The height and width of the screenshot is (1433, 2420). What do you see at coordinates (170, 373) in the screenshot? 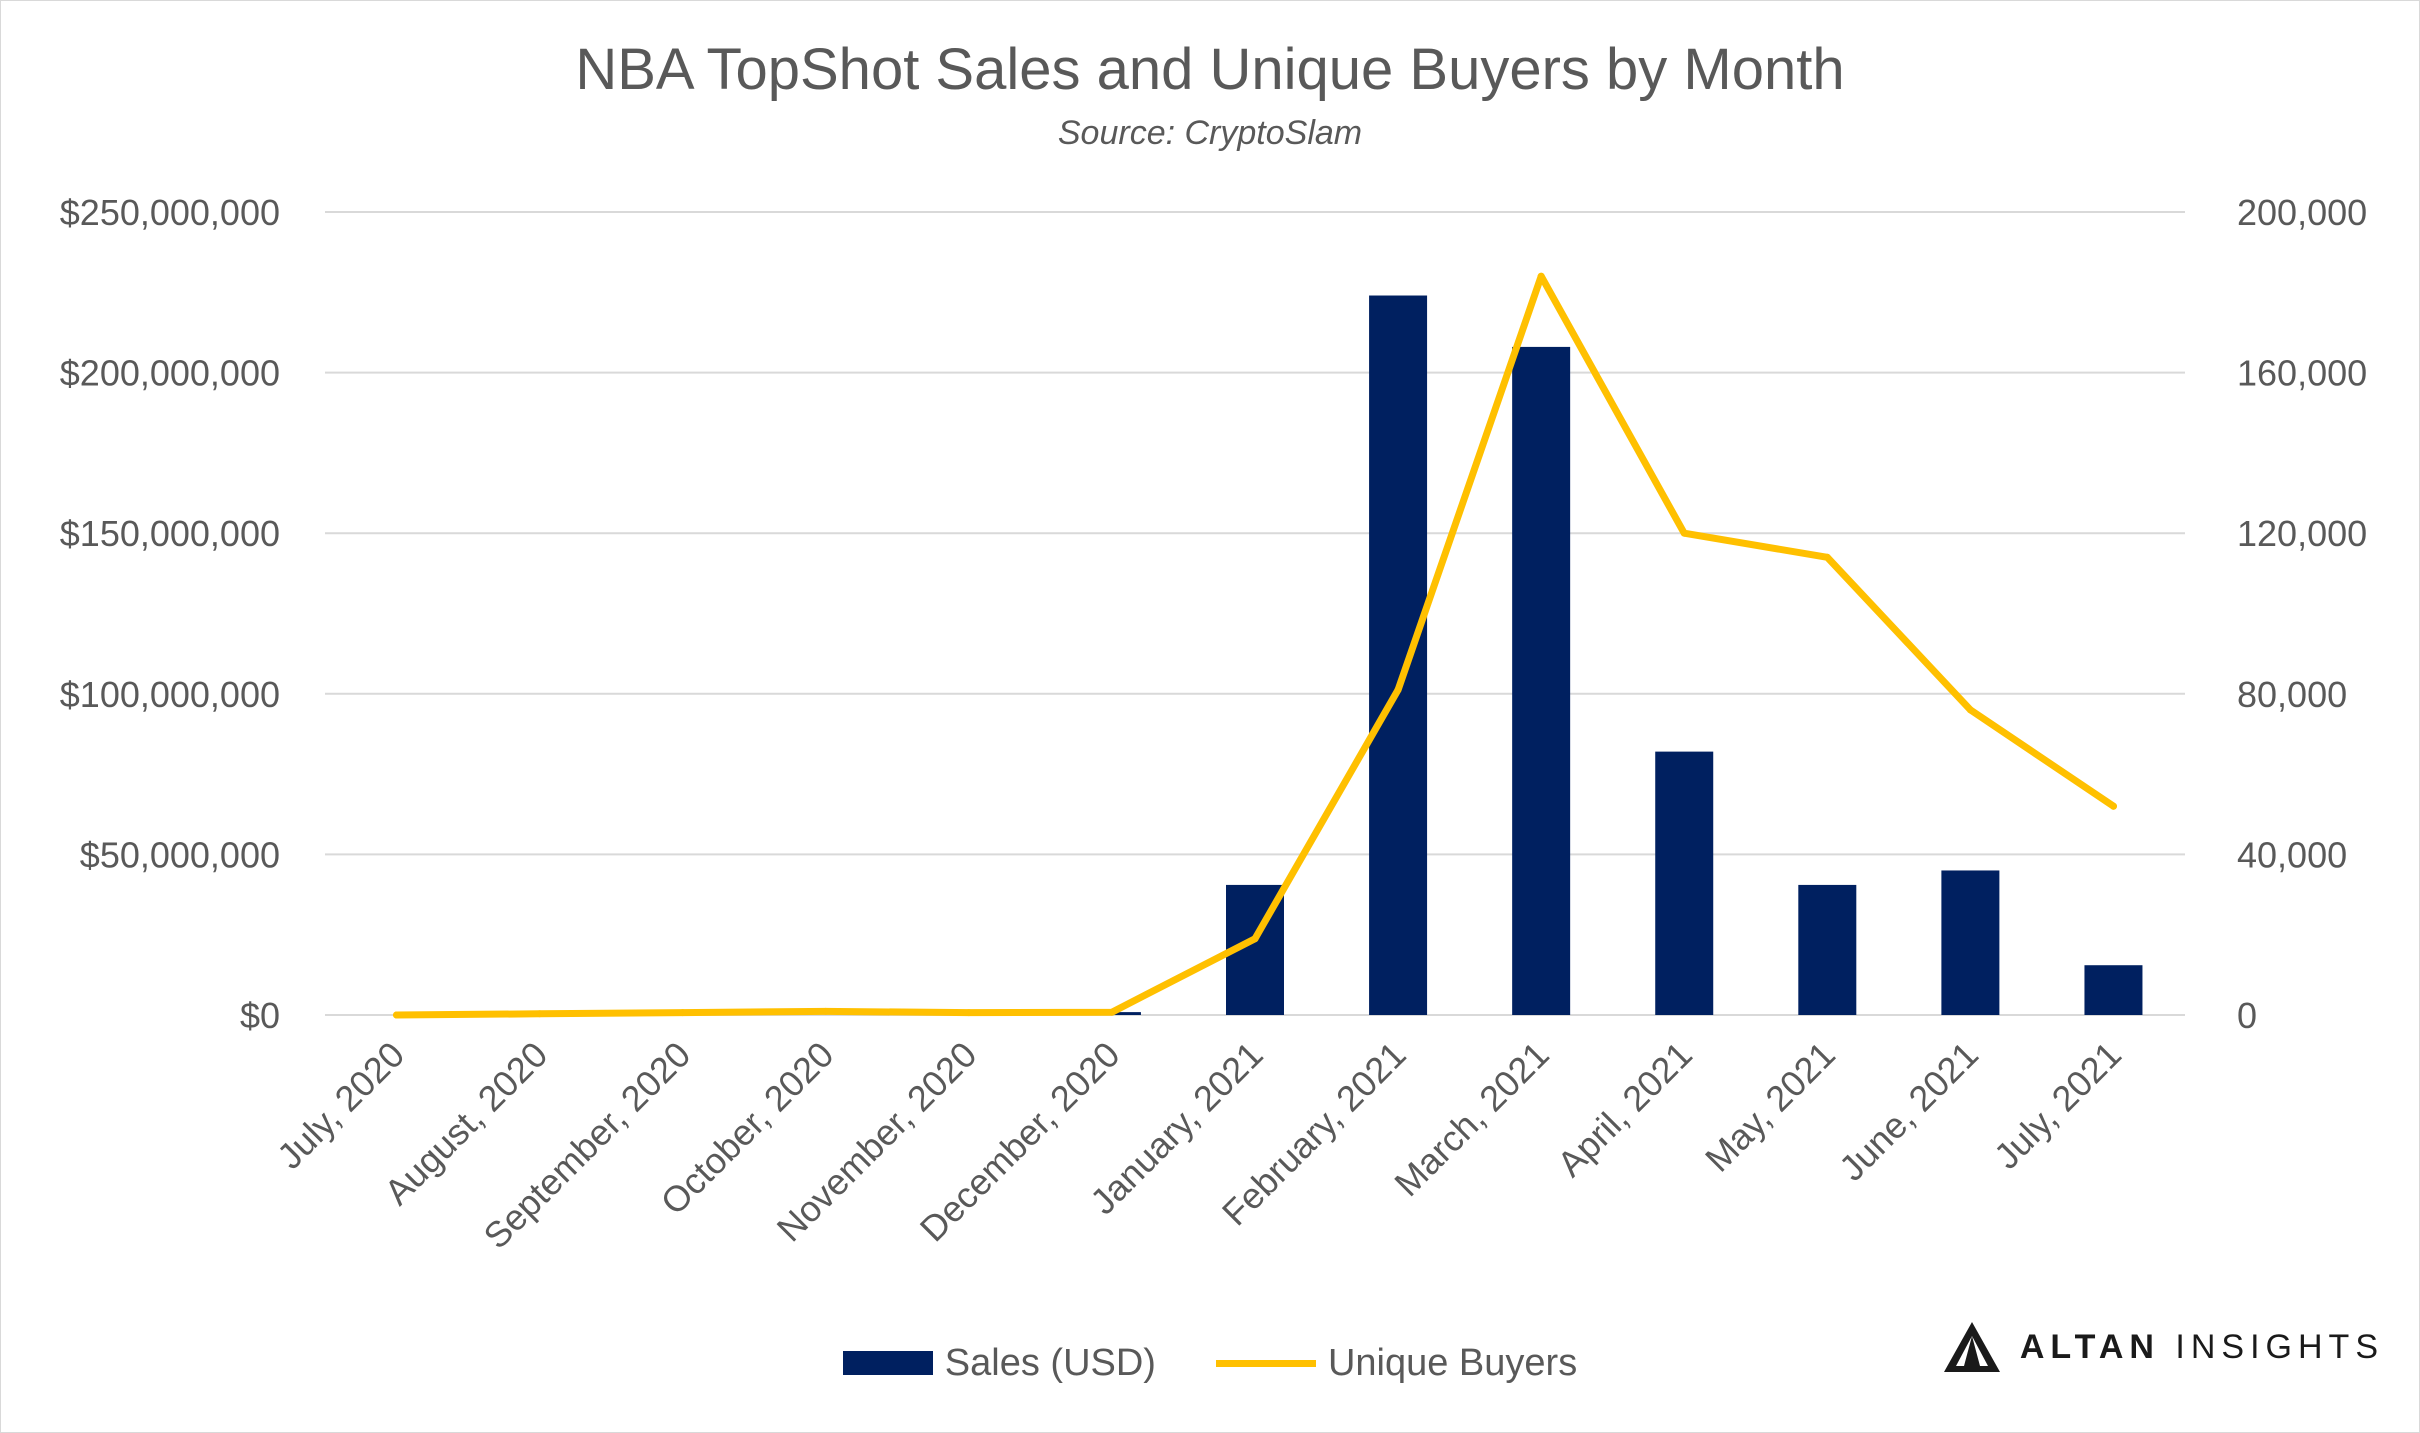
I see `y-left-tick-label: $200,000,000` at bounding box center [170, 373].